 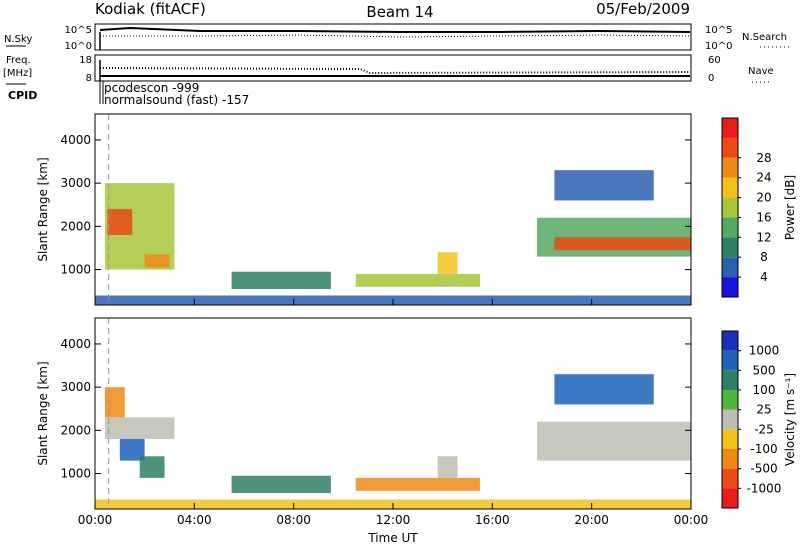 What do you see at coordinates (643, 9) in the screenshot?
I see `date-title: 05/Feb/2009` at bounding box center [643, 9].